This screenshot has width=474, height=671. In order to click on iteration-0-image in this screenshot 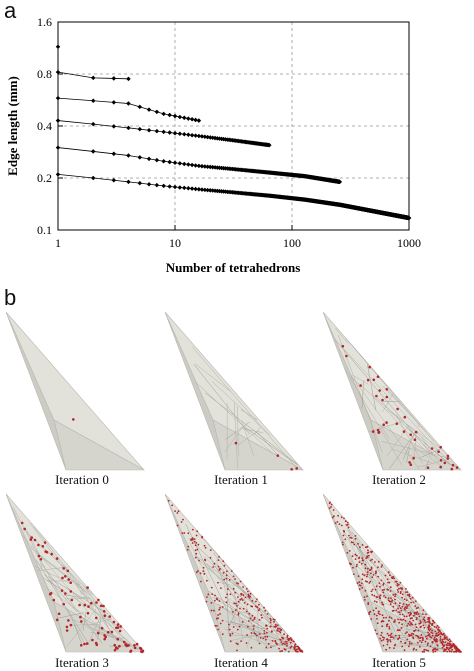, I will do `click(82, 392)`.